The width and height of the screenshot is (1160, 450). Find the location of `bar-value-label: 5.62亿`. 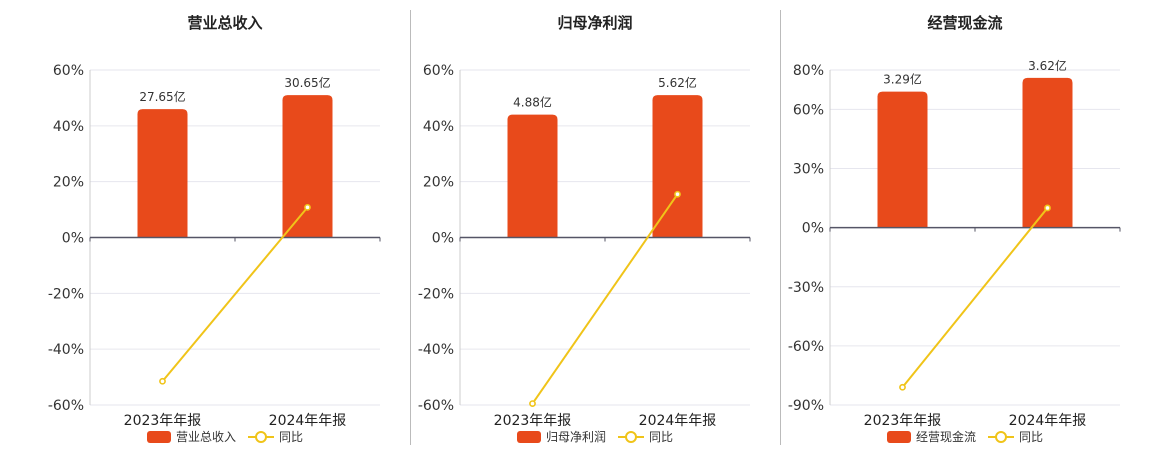

bar-value-label: 5.62亿 is located at coordinates (677, 82).